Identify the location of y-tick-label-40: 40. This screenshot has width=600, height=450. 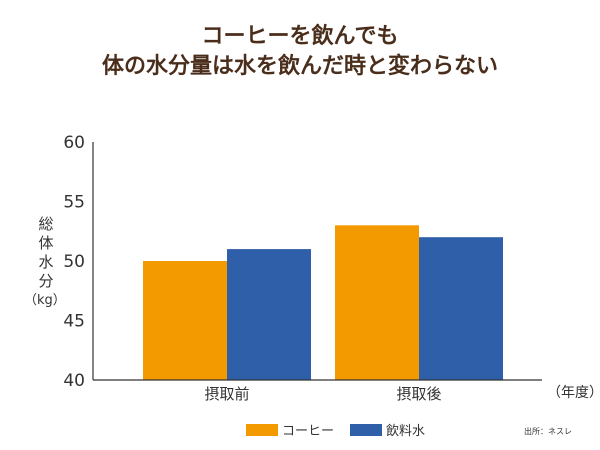
(74, 381).